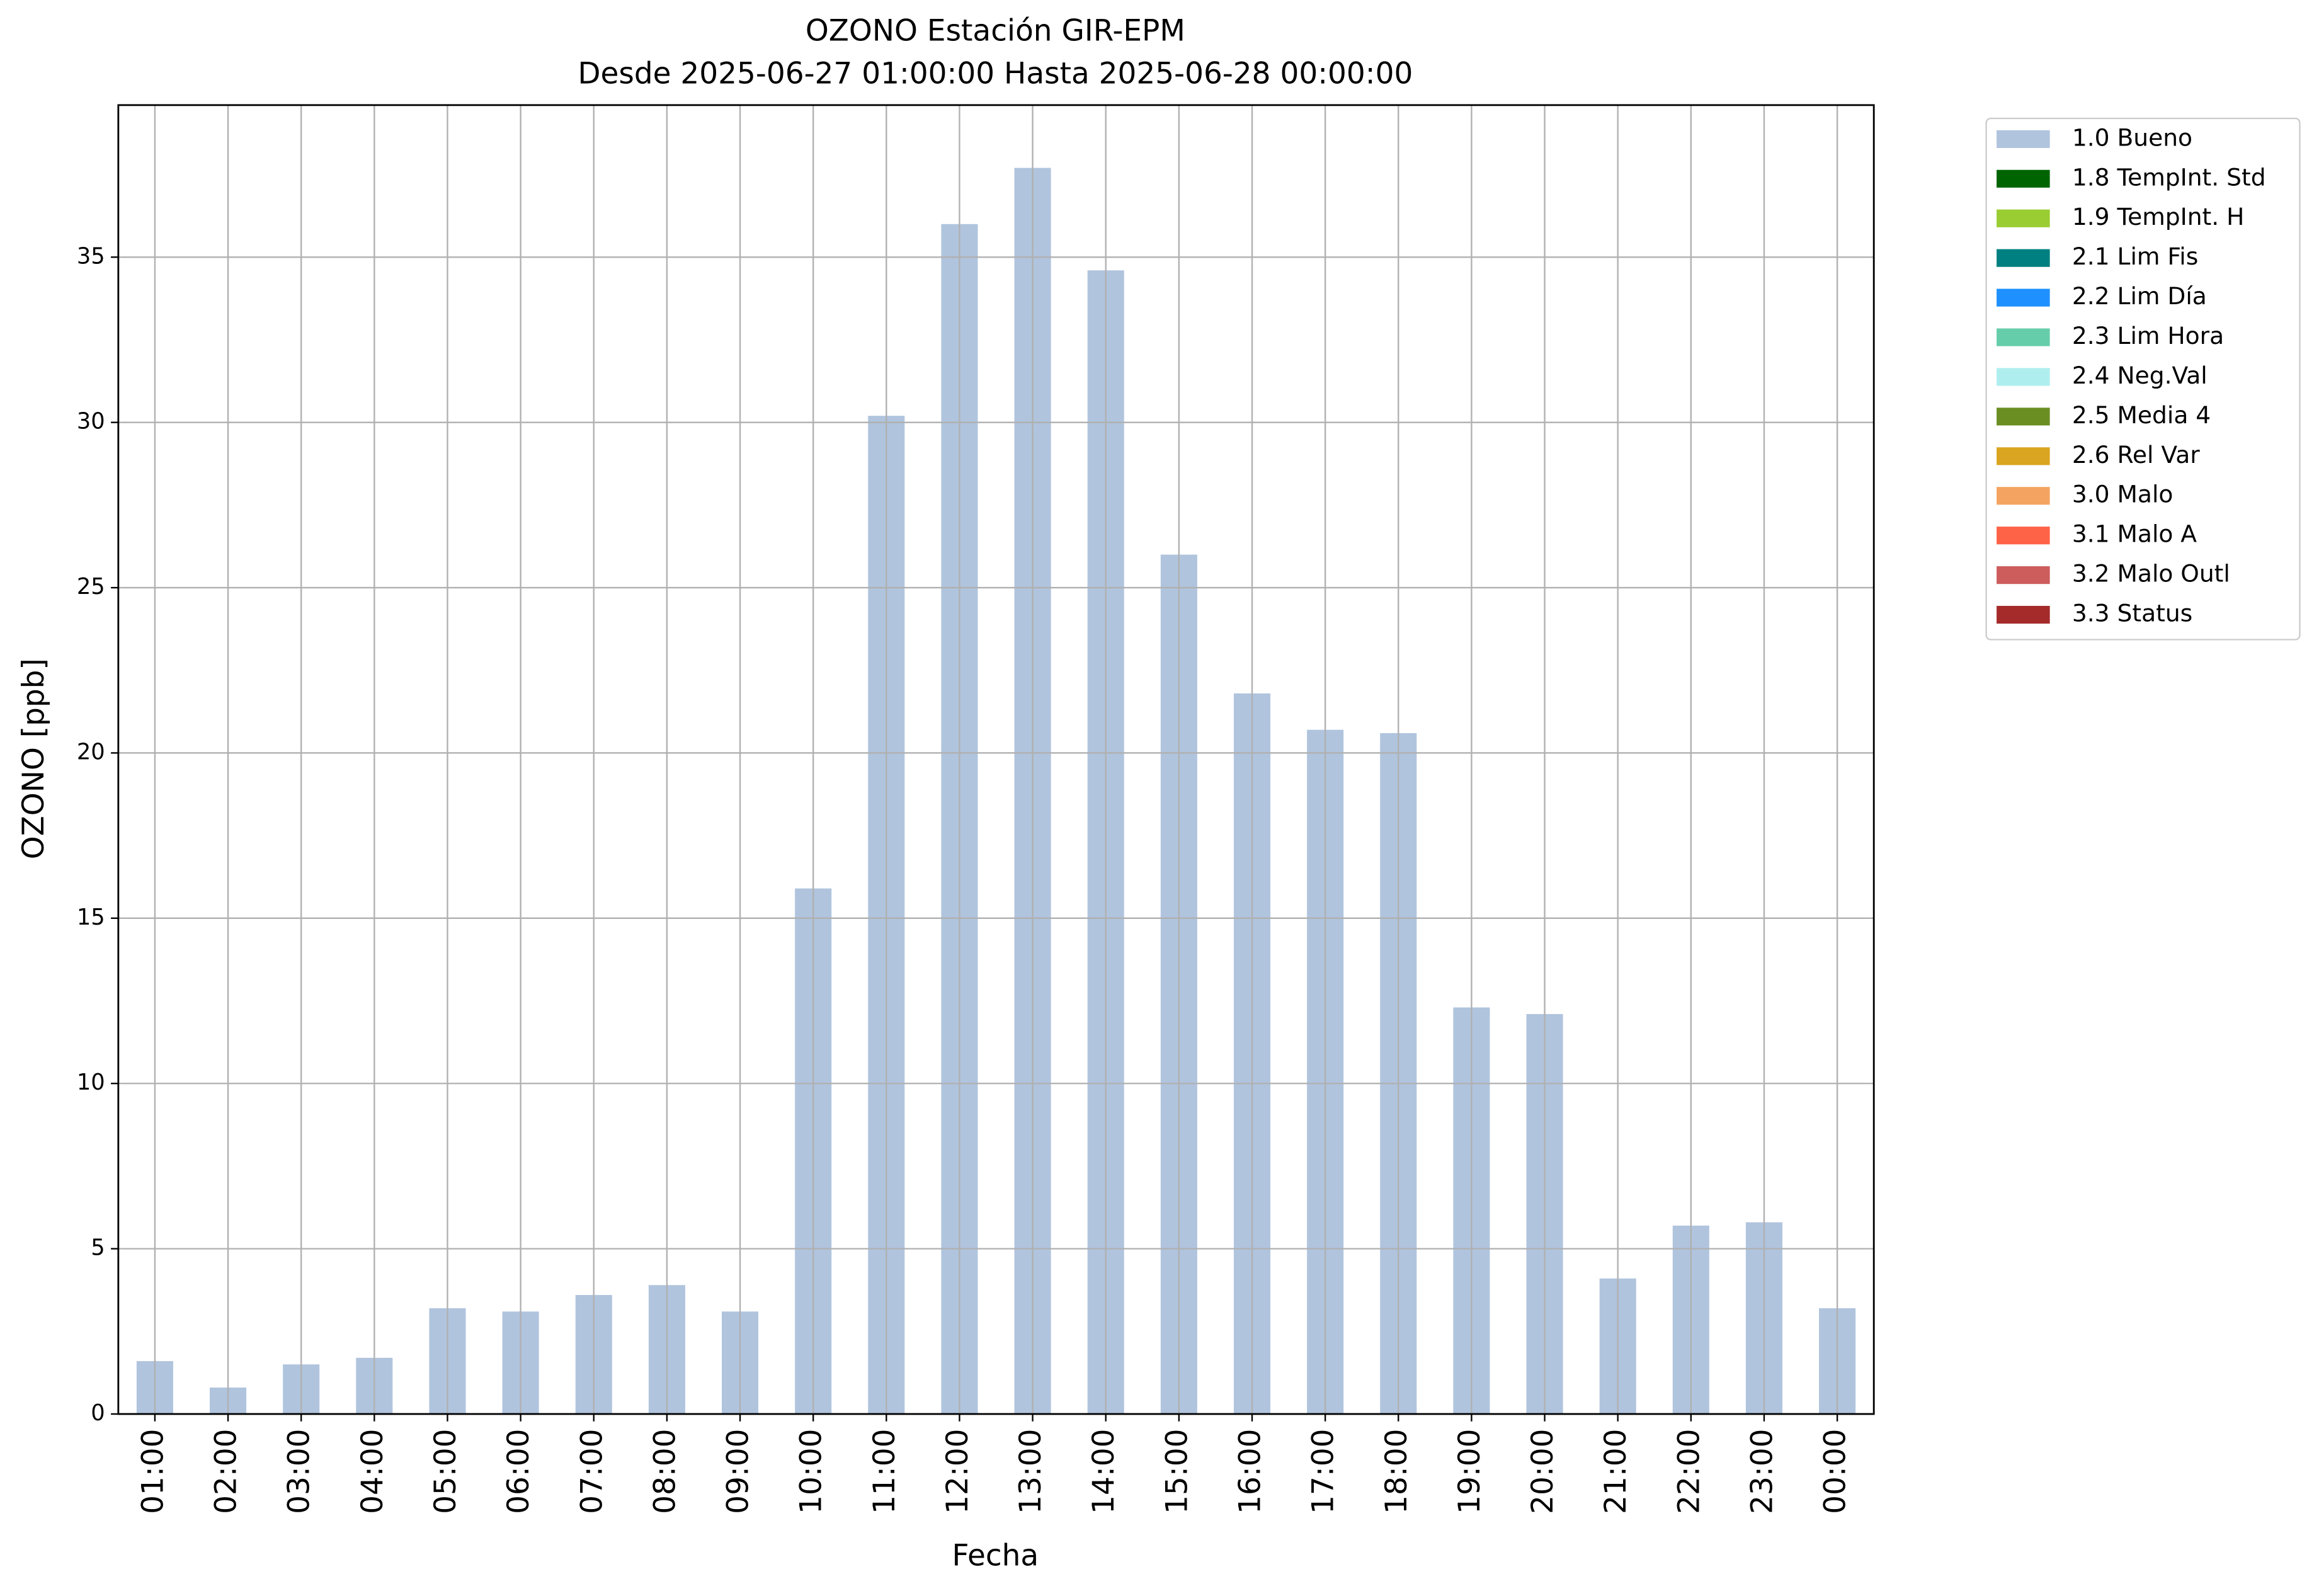  I want to click on x-tick-label: 09:00, so click(738, 1471).